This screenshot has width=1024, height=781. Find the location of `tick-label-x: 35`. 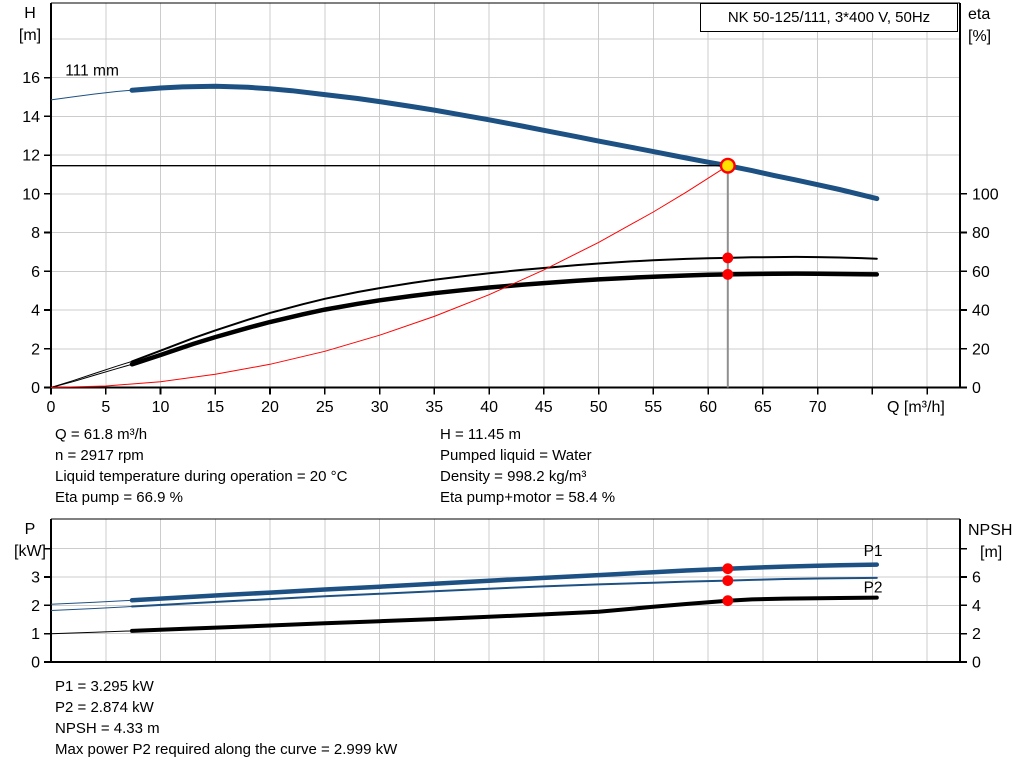

tick-label-x: 35 is located at coordinates (434, 407).